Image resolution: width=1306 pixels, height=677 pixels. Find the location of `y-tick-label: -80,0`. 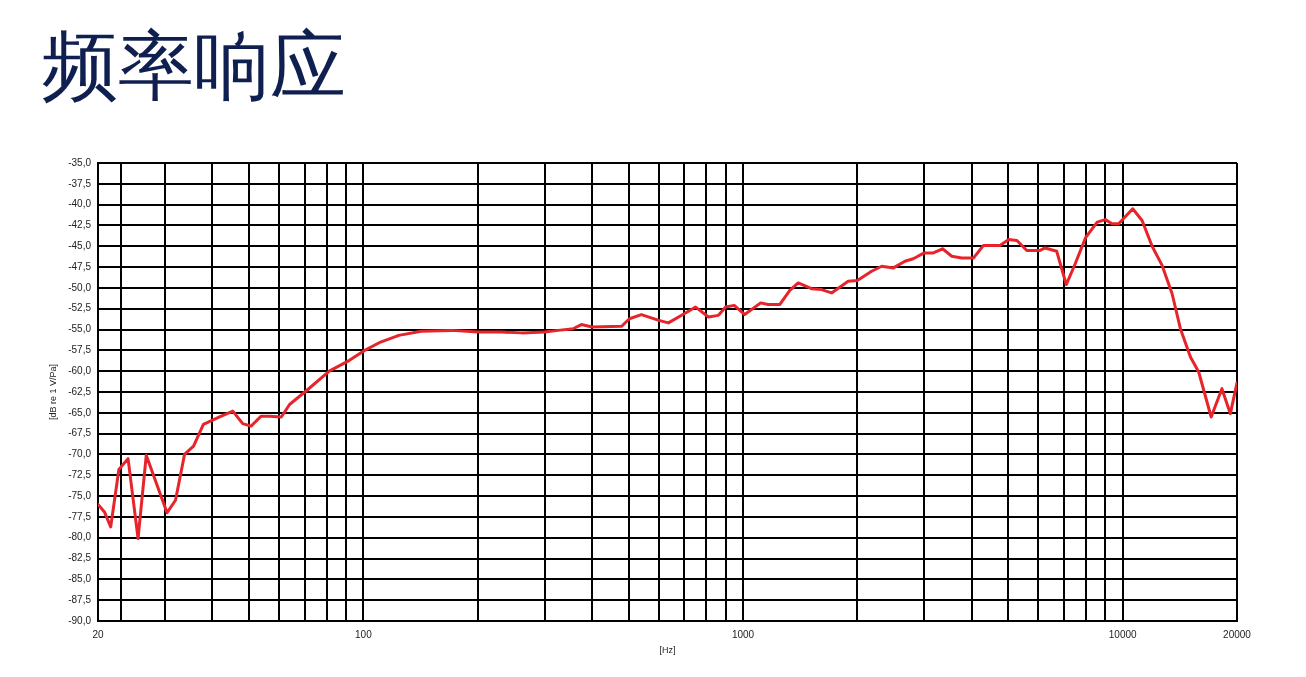

y-tick-label: -80,0 is located at coordinates (80, 537).